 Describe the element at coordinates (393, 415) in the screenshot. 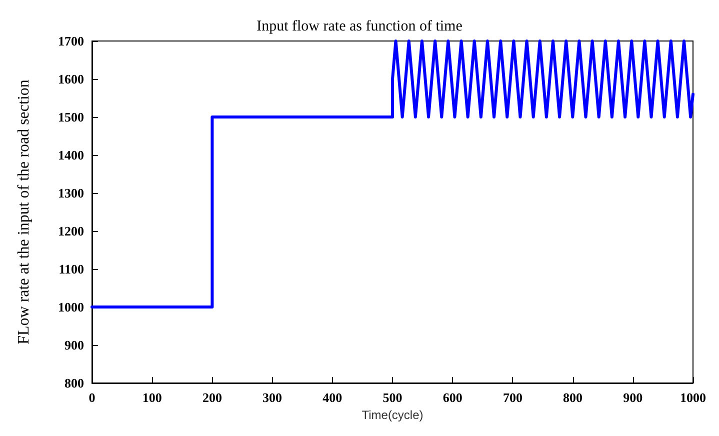

I see `x-axis-title: Time(cycle)` at that location.